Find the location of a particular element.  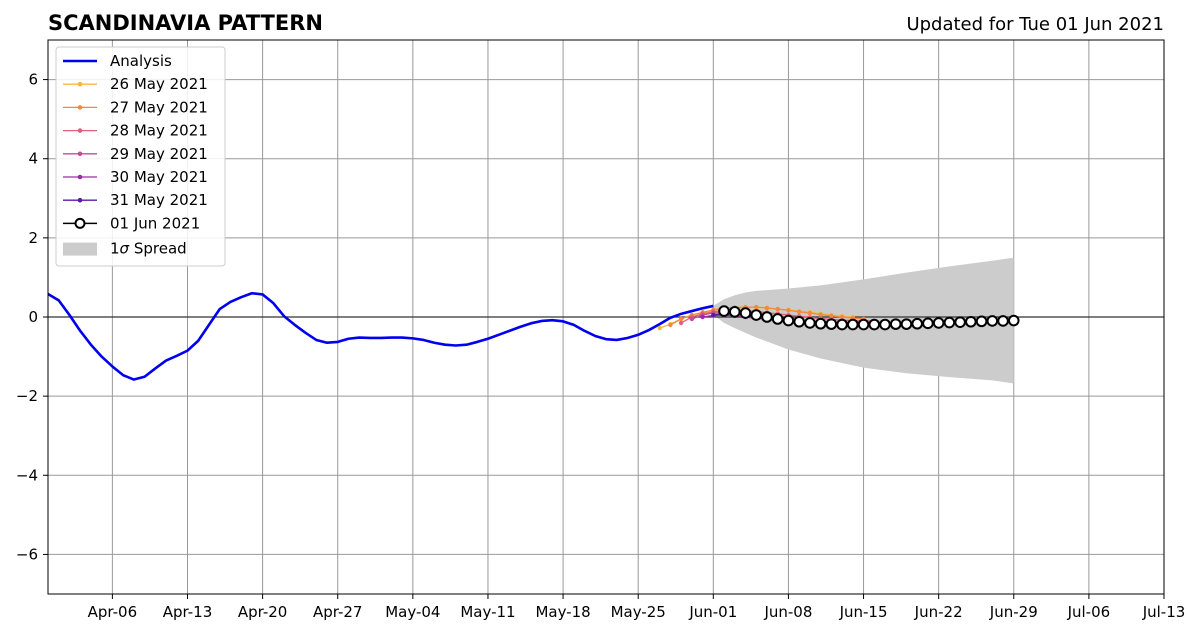

legend-box is located at coordinates (140, 156).